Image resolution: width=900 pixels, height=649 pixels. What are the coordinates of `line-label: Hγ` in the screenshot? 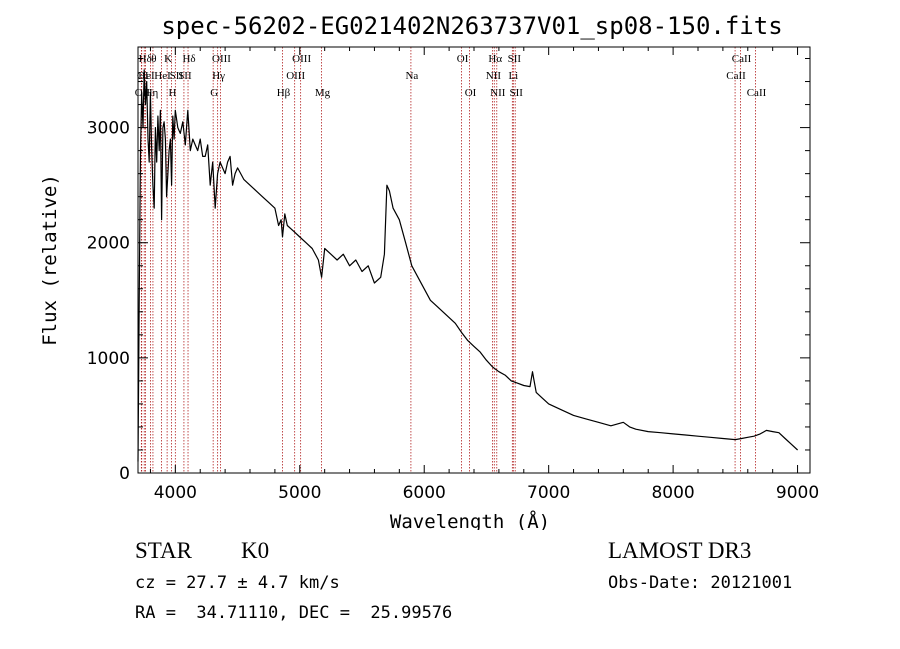 It's located at (218, 76).